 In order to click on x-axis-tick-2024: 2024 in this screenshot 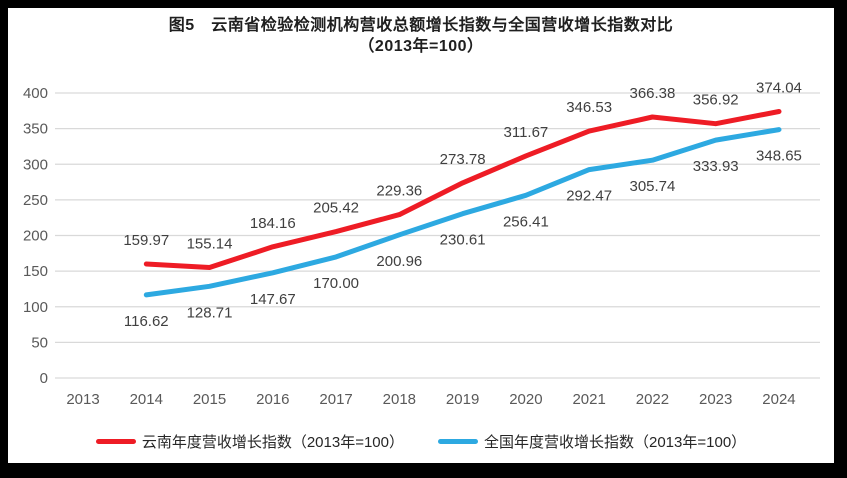, I will do `click(778, 399)`.